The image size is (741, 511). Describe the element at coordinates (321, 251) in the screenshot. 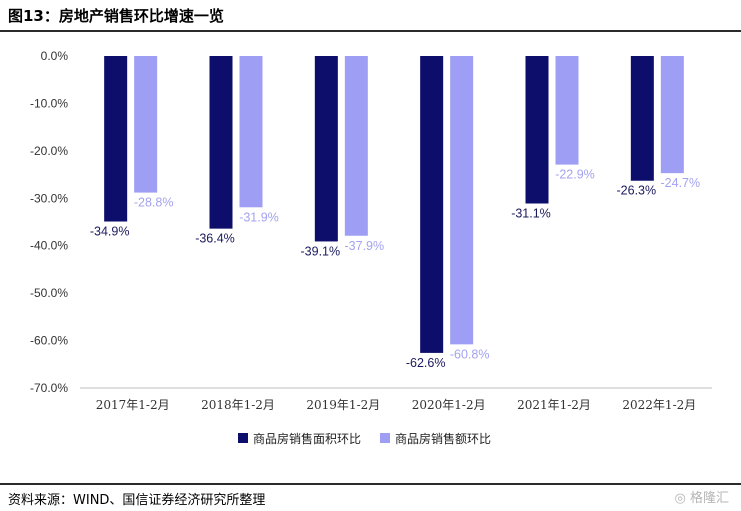

I see `data-label-area: -39.1%` at that location.